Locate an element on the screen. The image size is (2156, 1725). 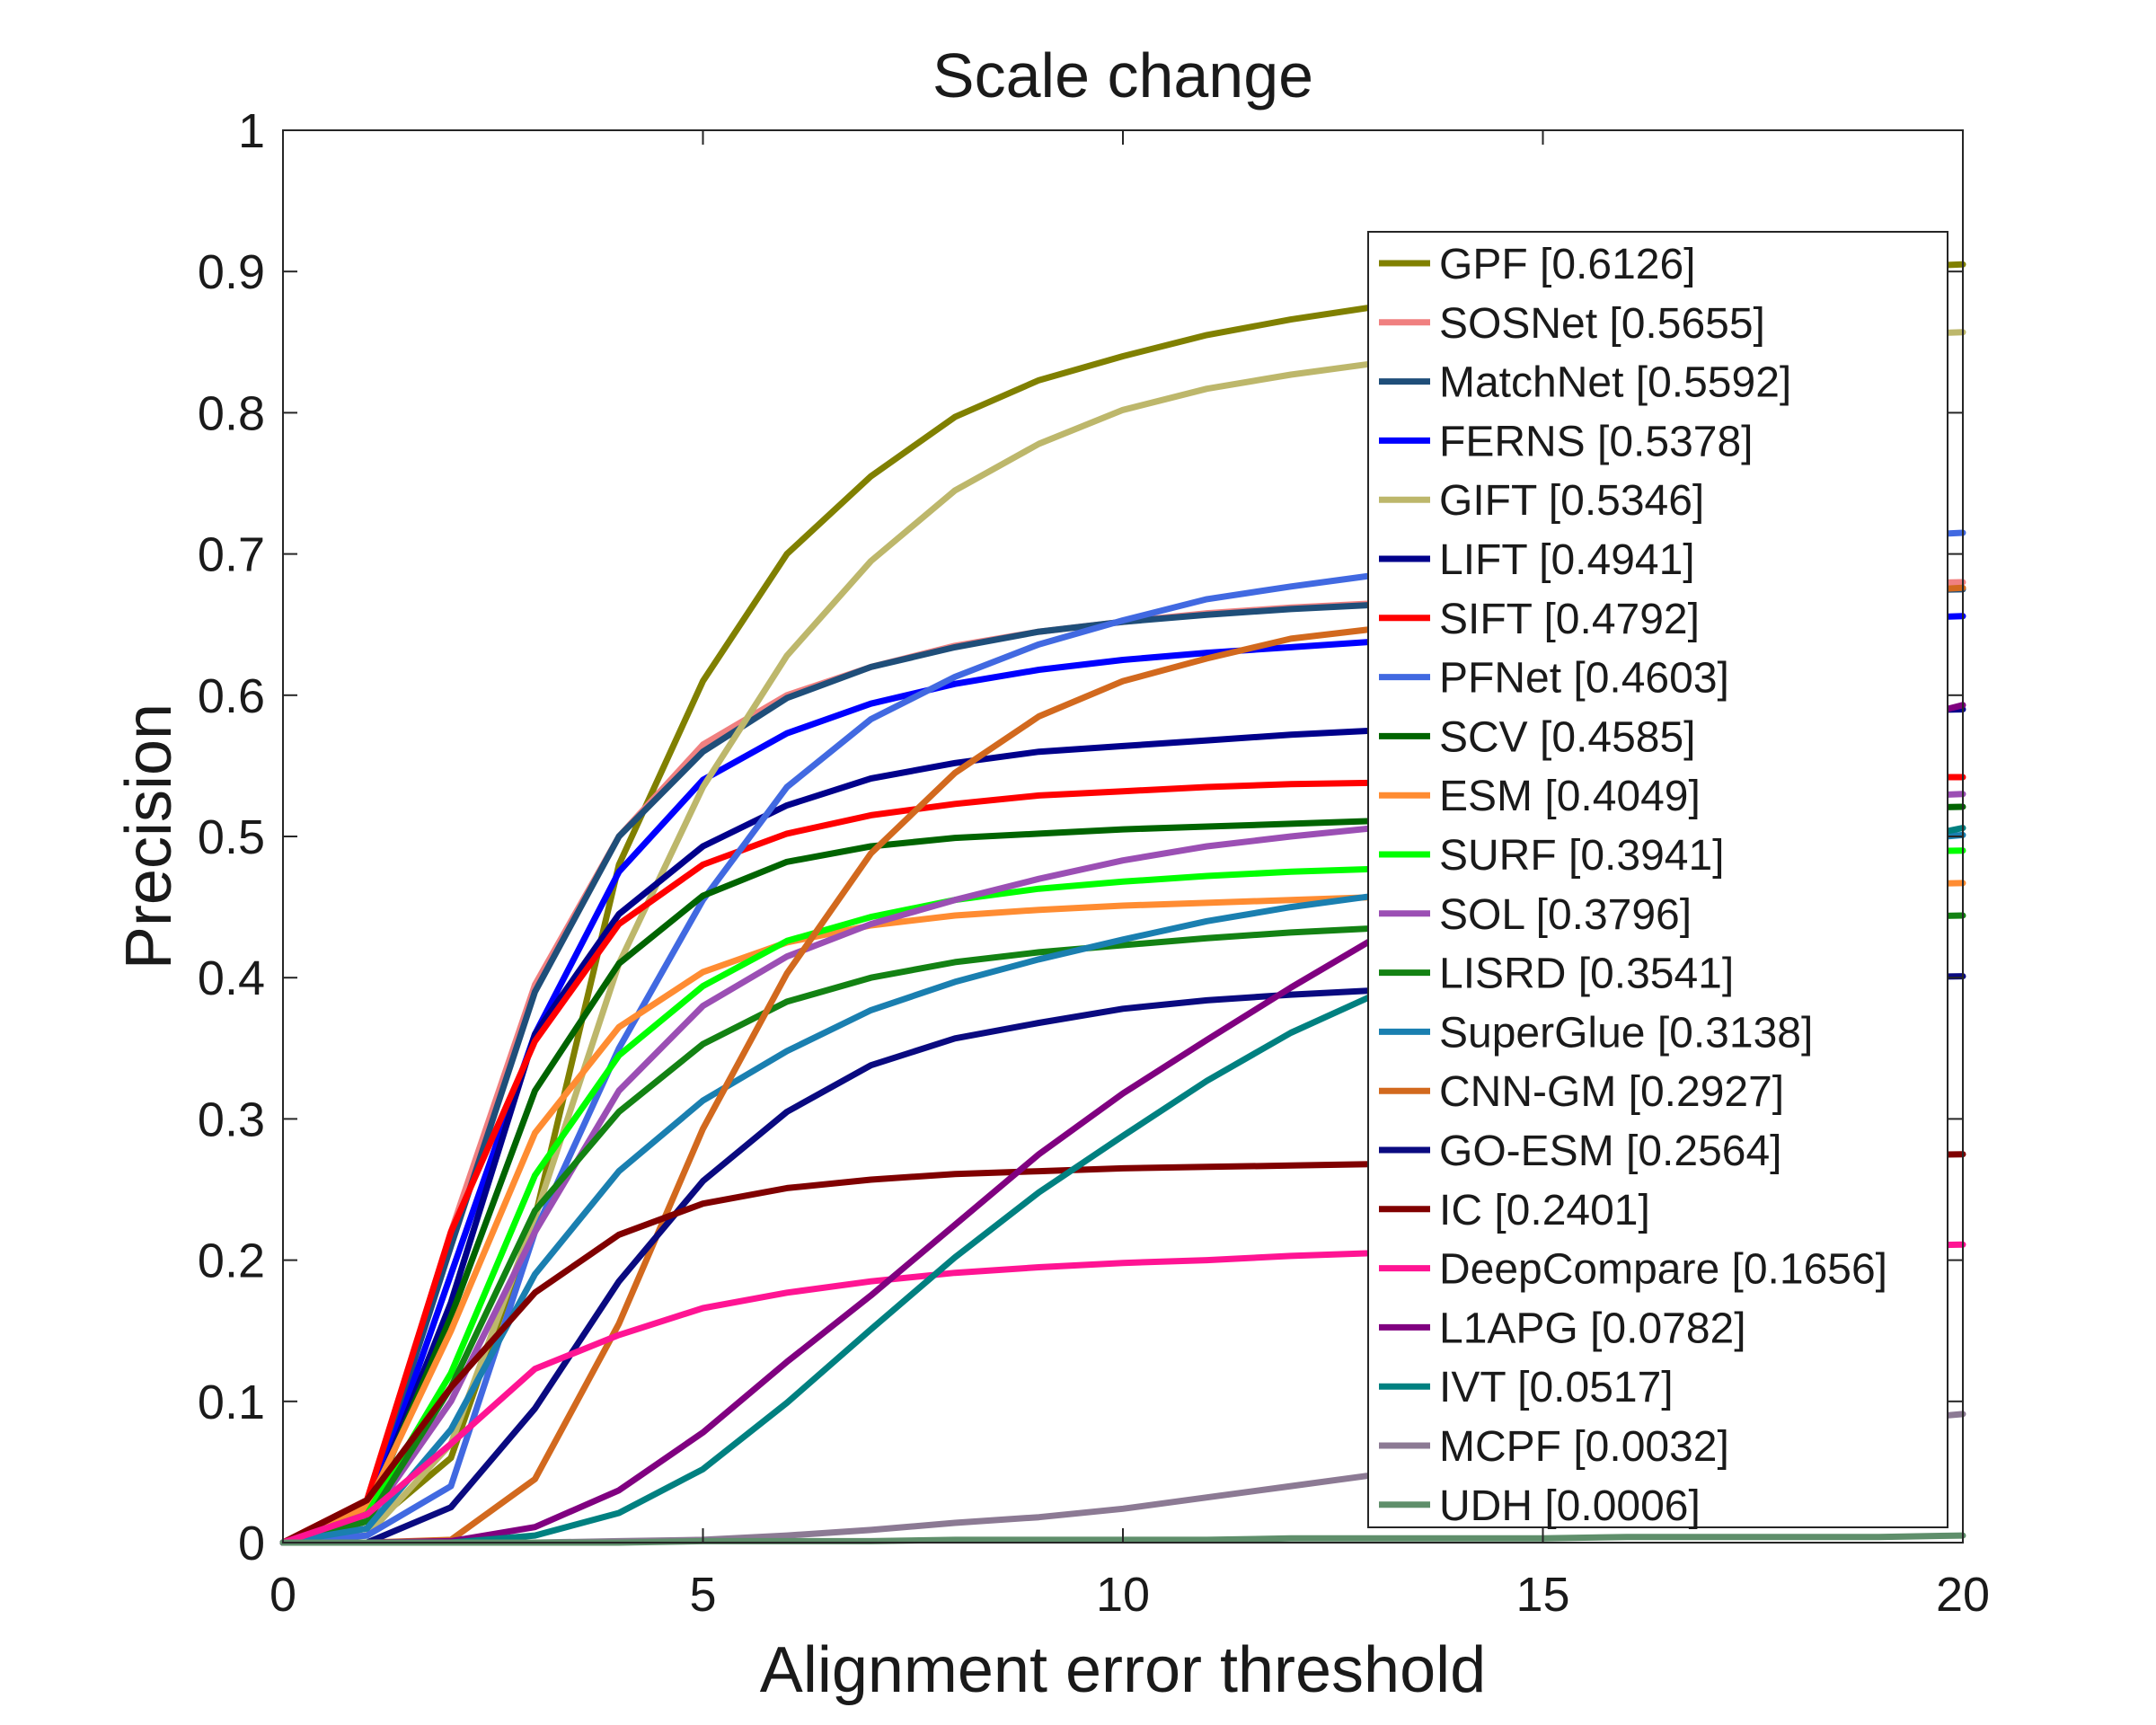
legend-label-mcpf: MCPF [0.0032] is located at coordinates (1584, 1447).